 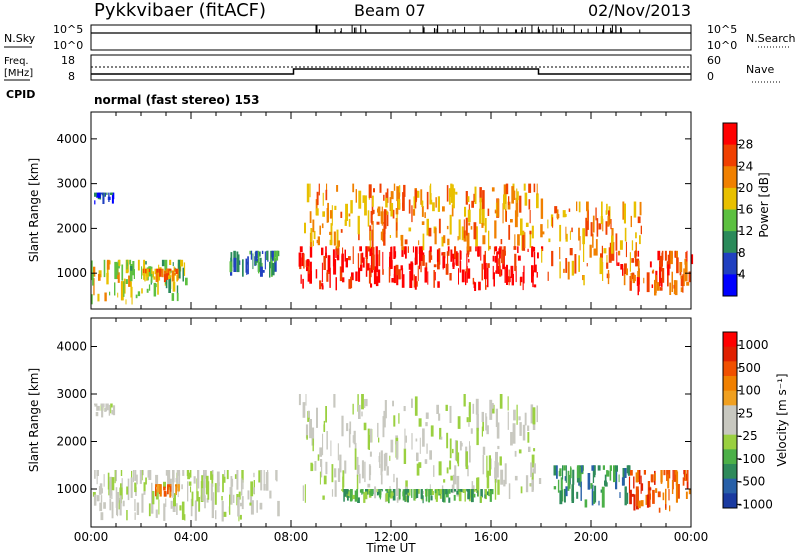 I want to click on power-colorbar-swatch, so click(x=730, y=220).